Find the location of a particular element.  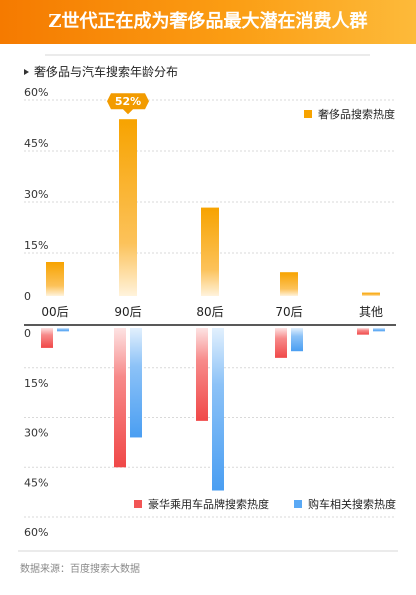

legend-label-luxury-car: 豪华乘用车品牌搜索热度 is located at coordinates (208, 504).